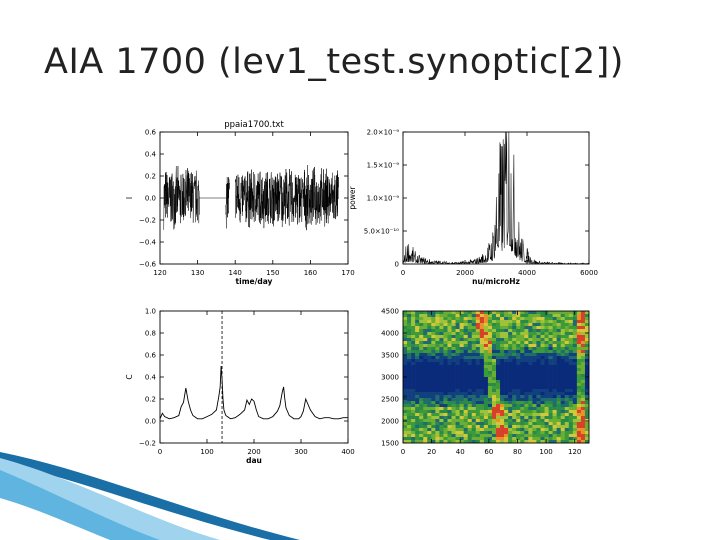 This screenshot has height=540, width=720. I want to click on x-axis-label: dau, so click(254, 460).